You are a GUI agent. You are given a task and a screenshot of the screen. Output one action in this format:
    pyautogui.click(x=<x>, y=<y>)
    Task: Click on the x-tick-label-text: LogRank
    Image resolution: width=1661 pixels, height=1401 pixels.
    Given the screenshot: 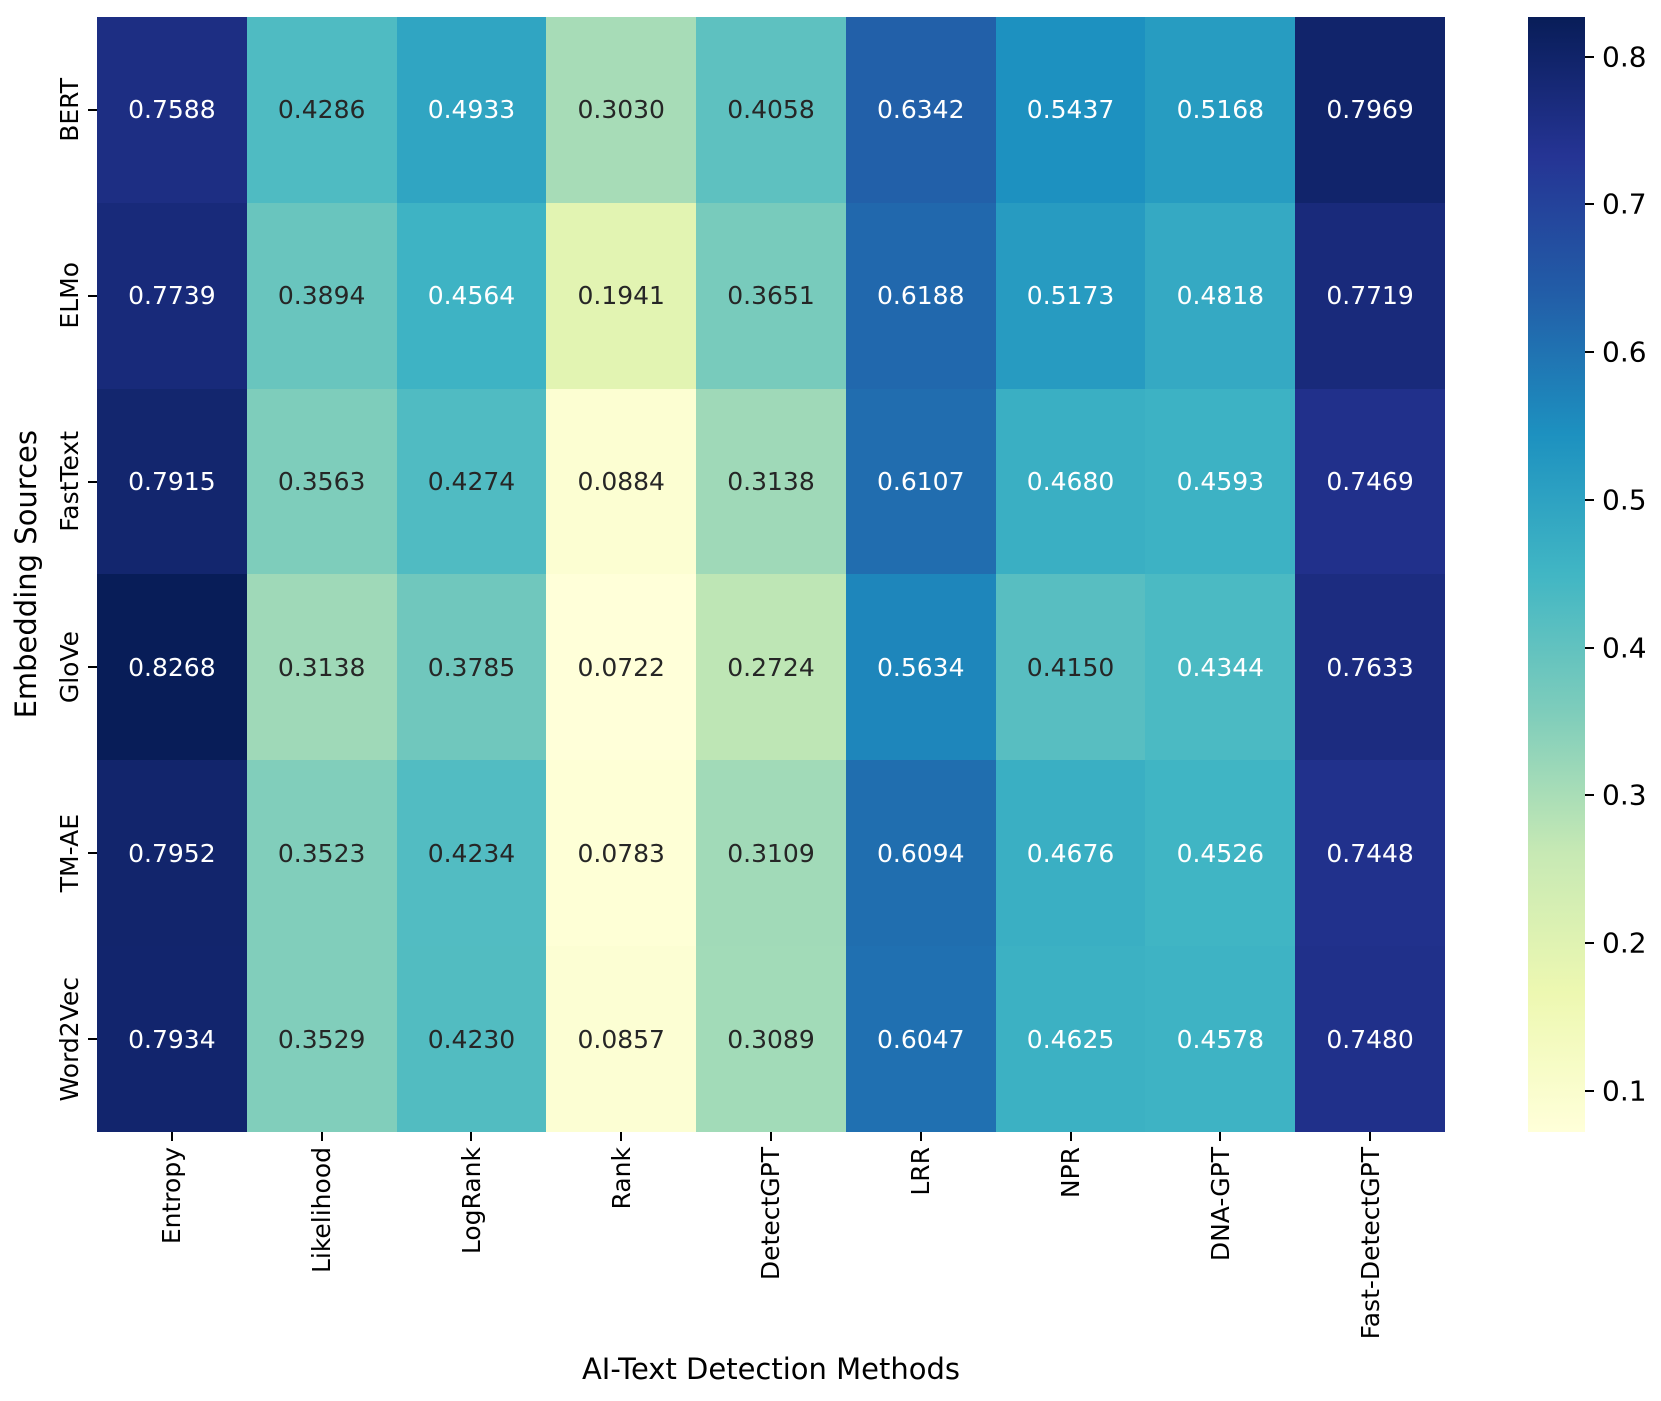 What is the action you would take?
    pyautogui.click(x=471, y=1201)
    